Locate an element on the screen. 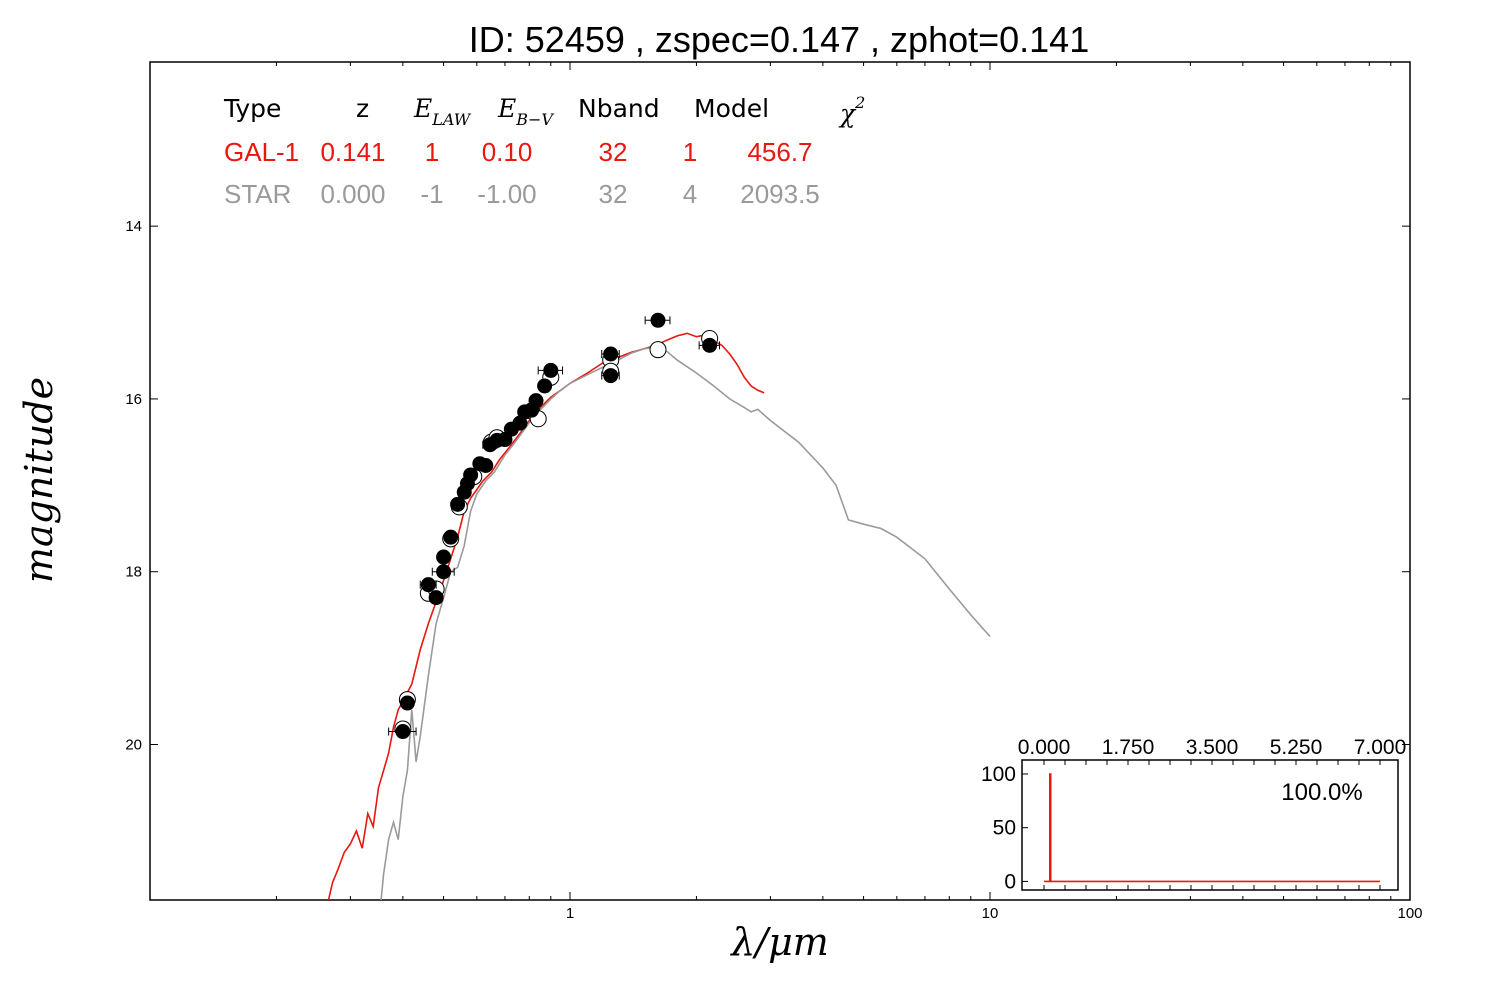 The image size is (1500, 1000). inset-frame is located at coordinates (1210, 825).